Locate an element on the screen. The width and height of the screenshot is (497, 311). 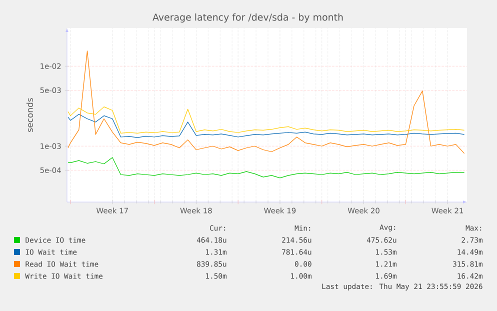
chart-title: Average latency for /dev/sda - by month is located at coordinates (247, 18).